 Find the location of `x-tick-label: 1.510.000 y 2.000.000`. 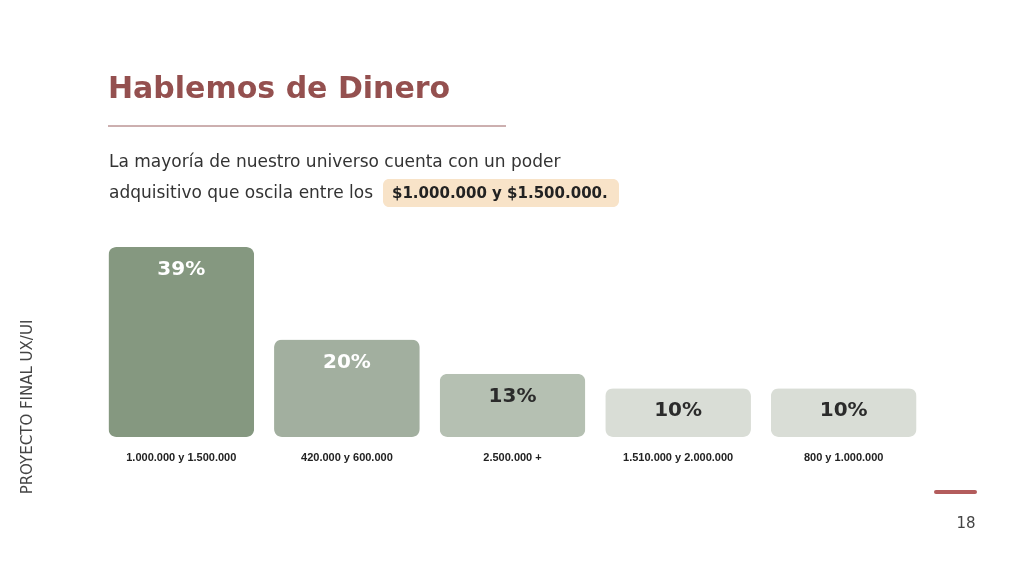

x-tick-label: 1.510.000 y 2.000.000 is located at coordinates (678, 456).